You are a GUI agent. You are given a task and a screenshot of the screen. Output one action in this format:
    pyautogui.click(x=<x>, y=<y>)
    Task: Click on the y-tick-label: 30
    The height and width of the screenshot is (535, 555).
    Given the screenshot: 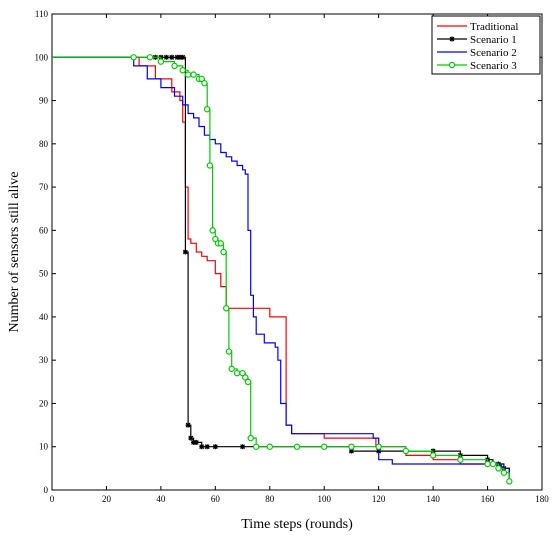 What is the action you would take?
    pyautogui.click(x=44, y=360)
    